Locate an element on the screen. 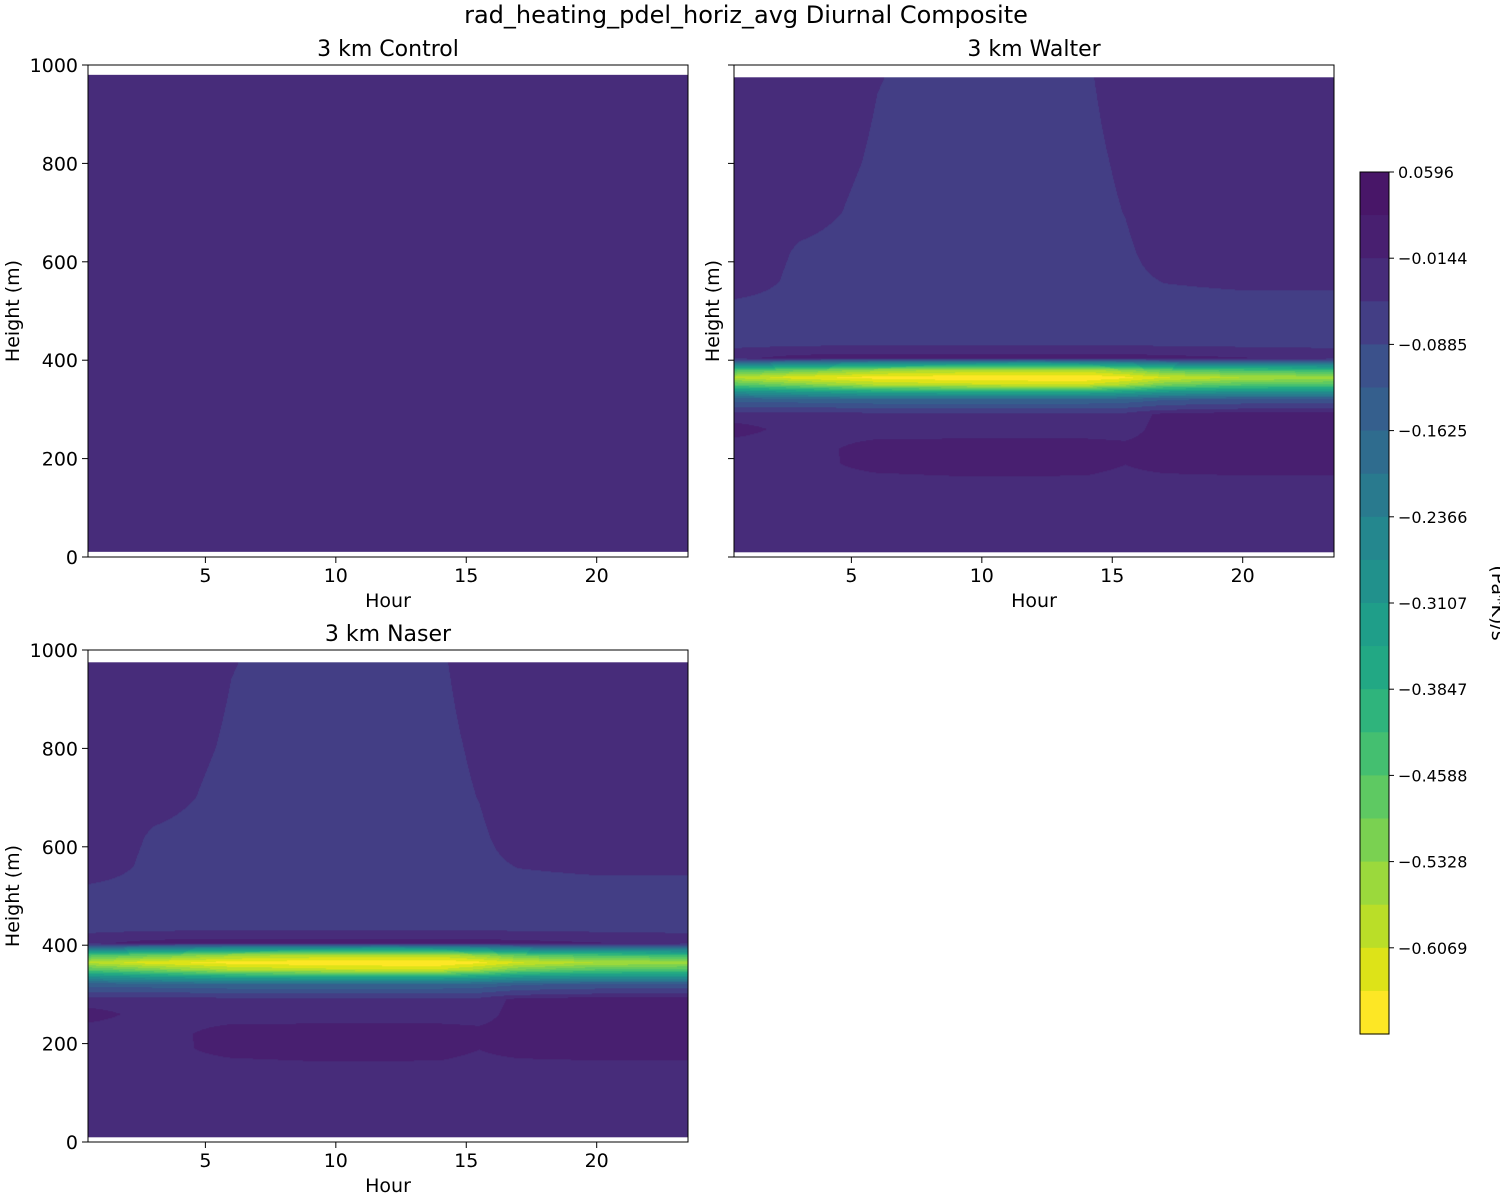 Image resolution: width=1500 pixels, height=1200 pixels. colorbar-bands is located at coordinates (1374, 603).